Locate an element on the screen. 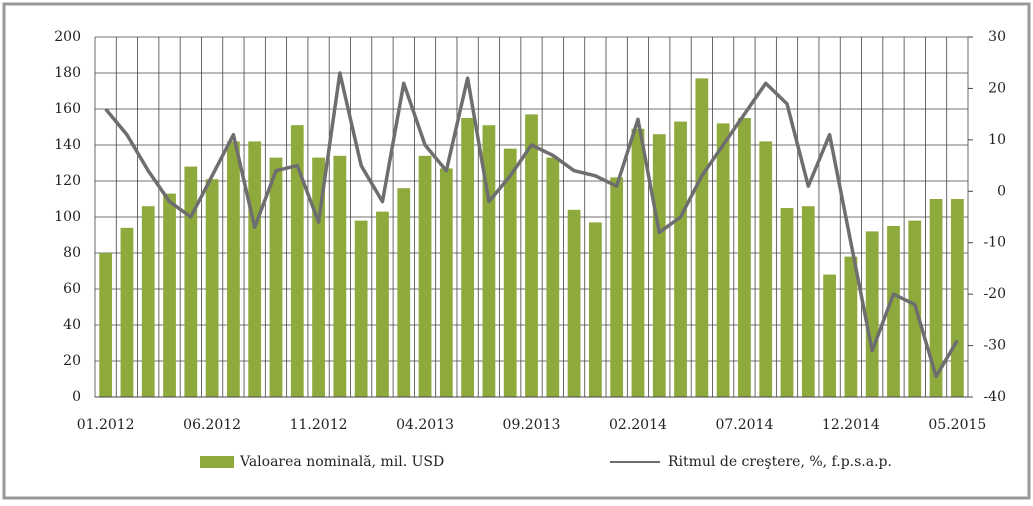  y2-tick-label: 10 is located at coordinates (997, 140).